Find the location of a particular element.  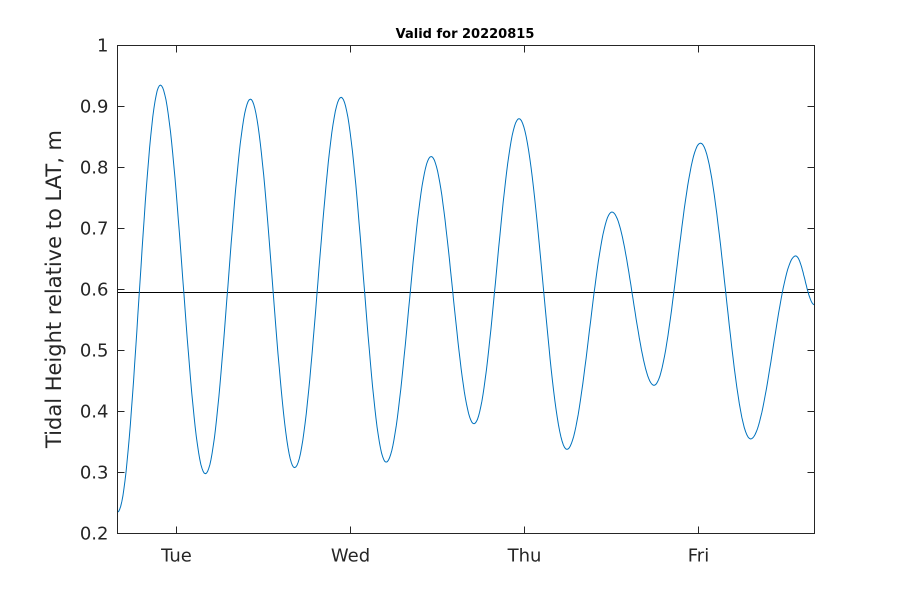

y-tick-label: 1 is located at coordinates (102, 46).